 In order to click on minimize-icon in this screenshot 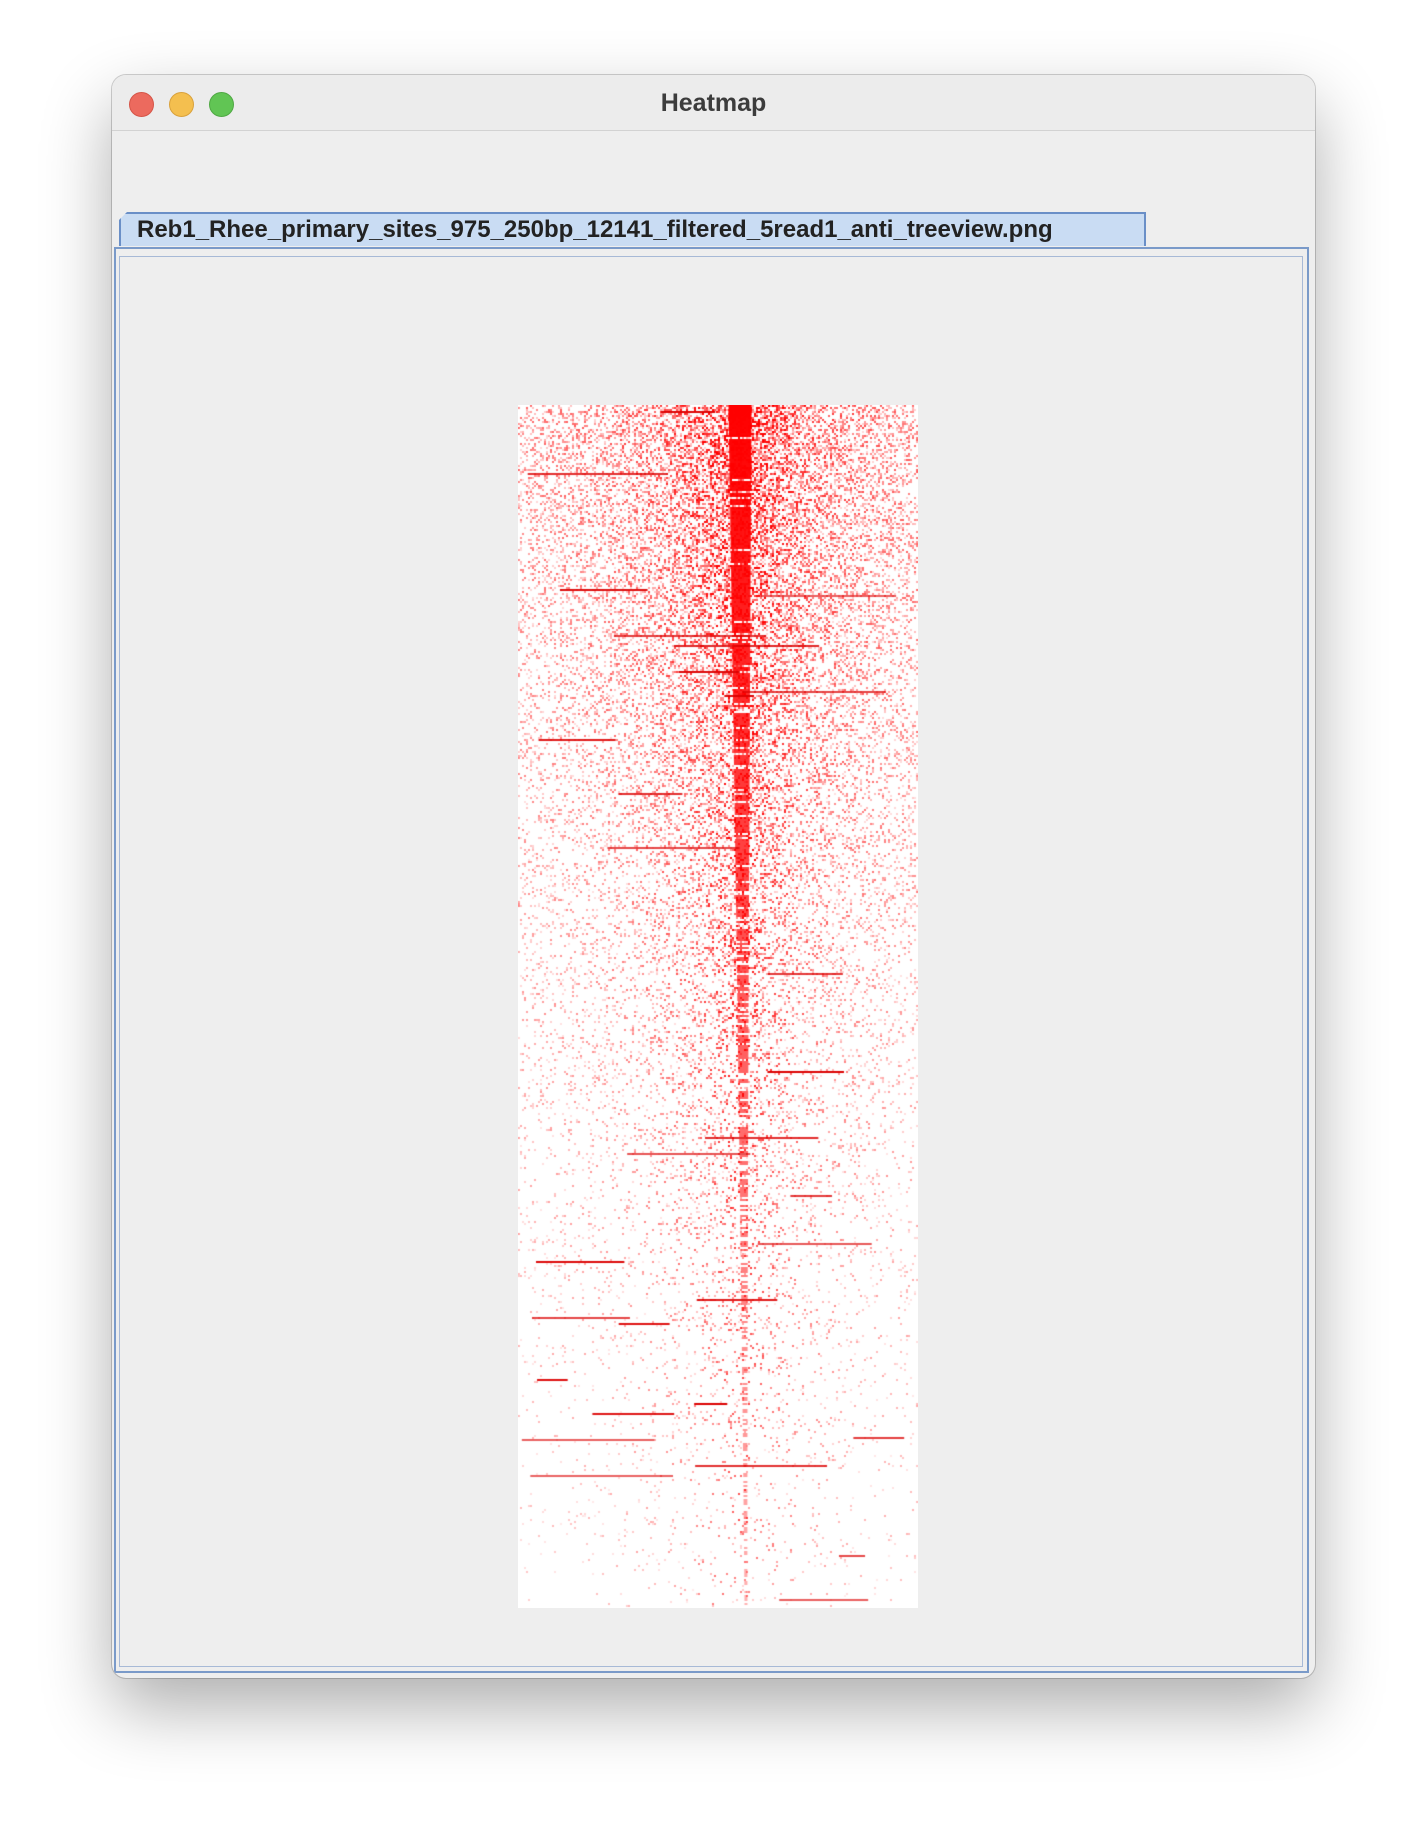, I will do `click(181, 104)`.